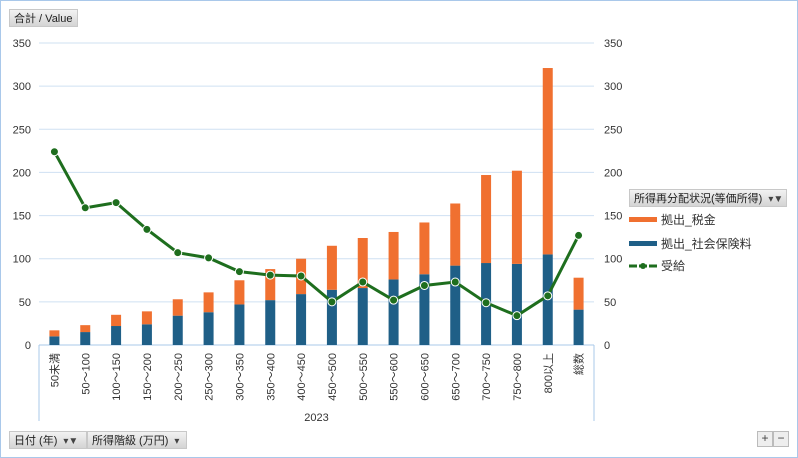  I want to click on legend-filter-button: 所得再分配状況(等価所得) ▾▼, so click(708, 198).